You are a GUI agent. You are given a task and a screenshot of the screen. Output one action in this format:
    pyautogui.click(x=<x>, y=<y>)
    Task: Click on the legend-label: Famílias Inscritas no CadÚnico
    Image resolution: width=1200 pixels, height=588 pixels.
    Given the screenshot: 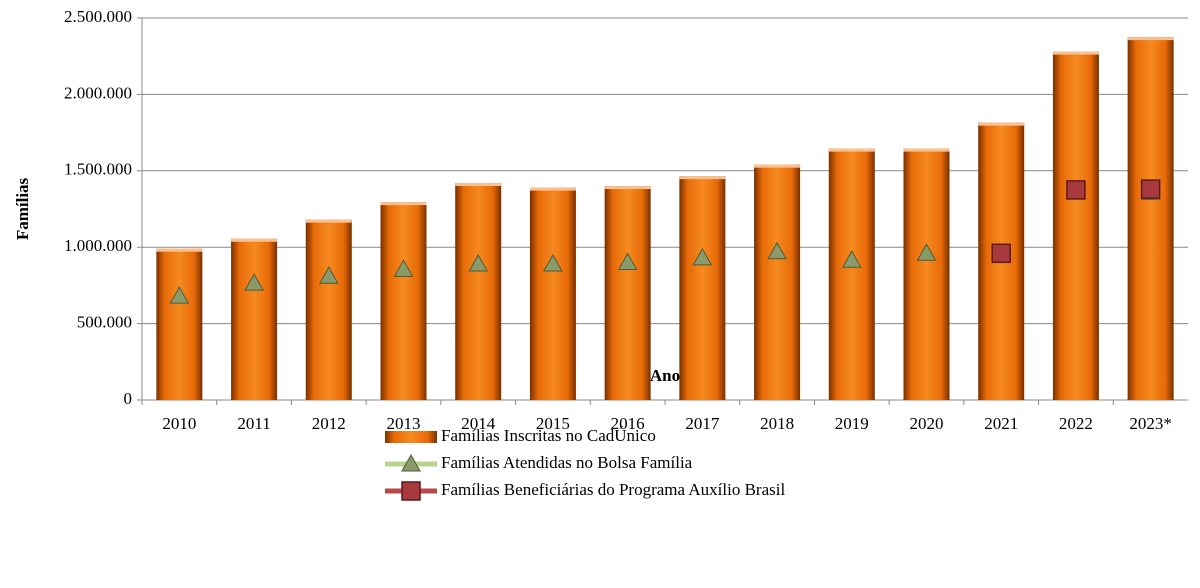 What is the action you would take?
    pyautogui.click(x=548, y=435)
    